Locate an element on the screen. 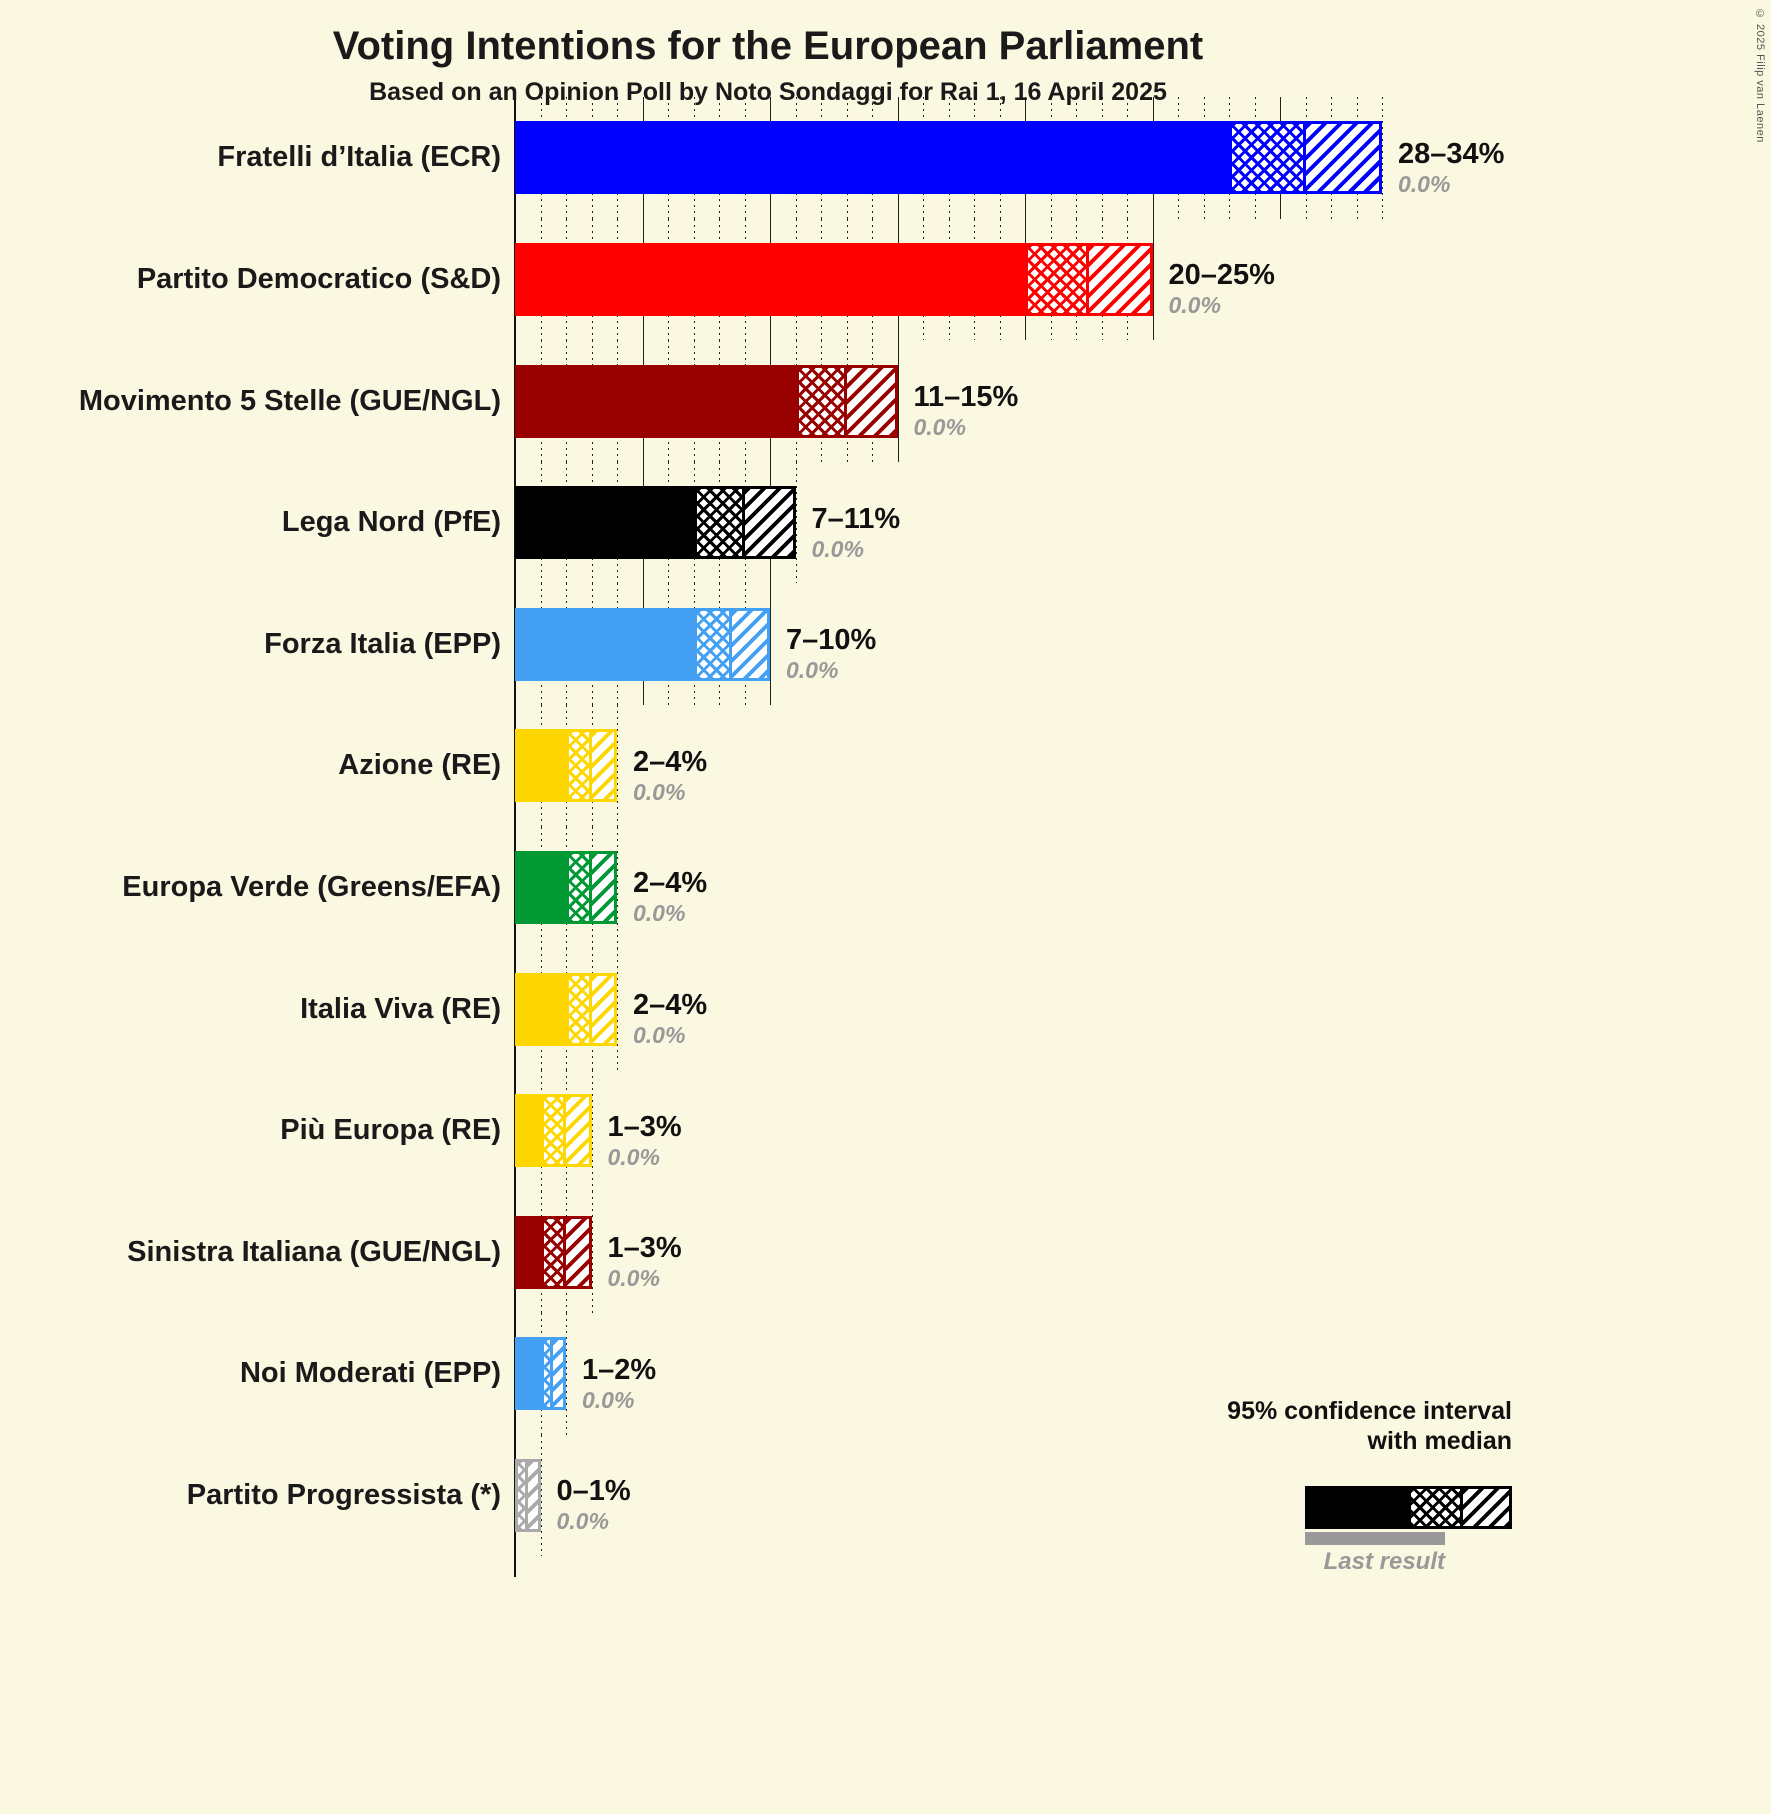  value-label-group: 11–15% 0.0% is located at coordinates (966, 411).